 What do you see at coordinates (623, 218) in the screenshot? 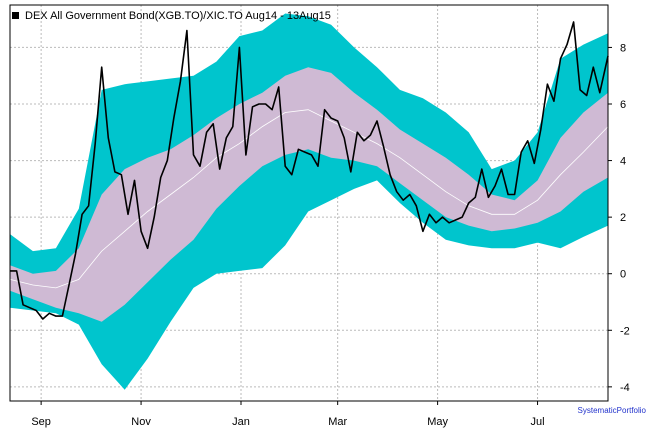
I see `y-tick-label-3: 2` at bounding box center [623, 218].